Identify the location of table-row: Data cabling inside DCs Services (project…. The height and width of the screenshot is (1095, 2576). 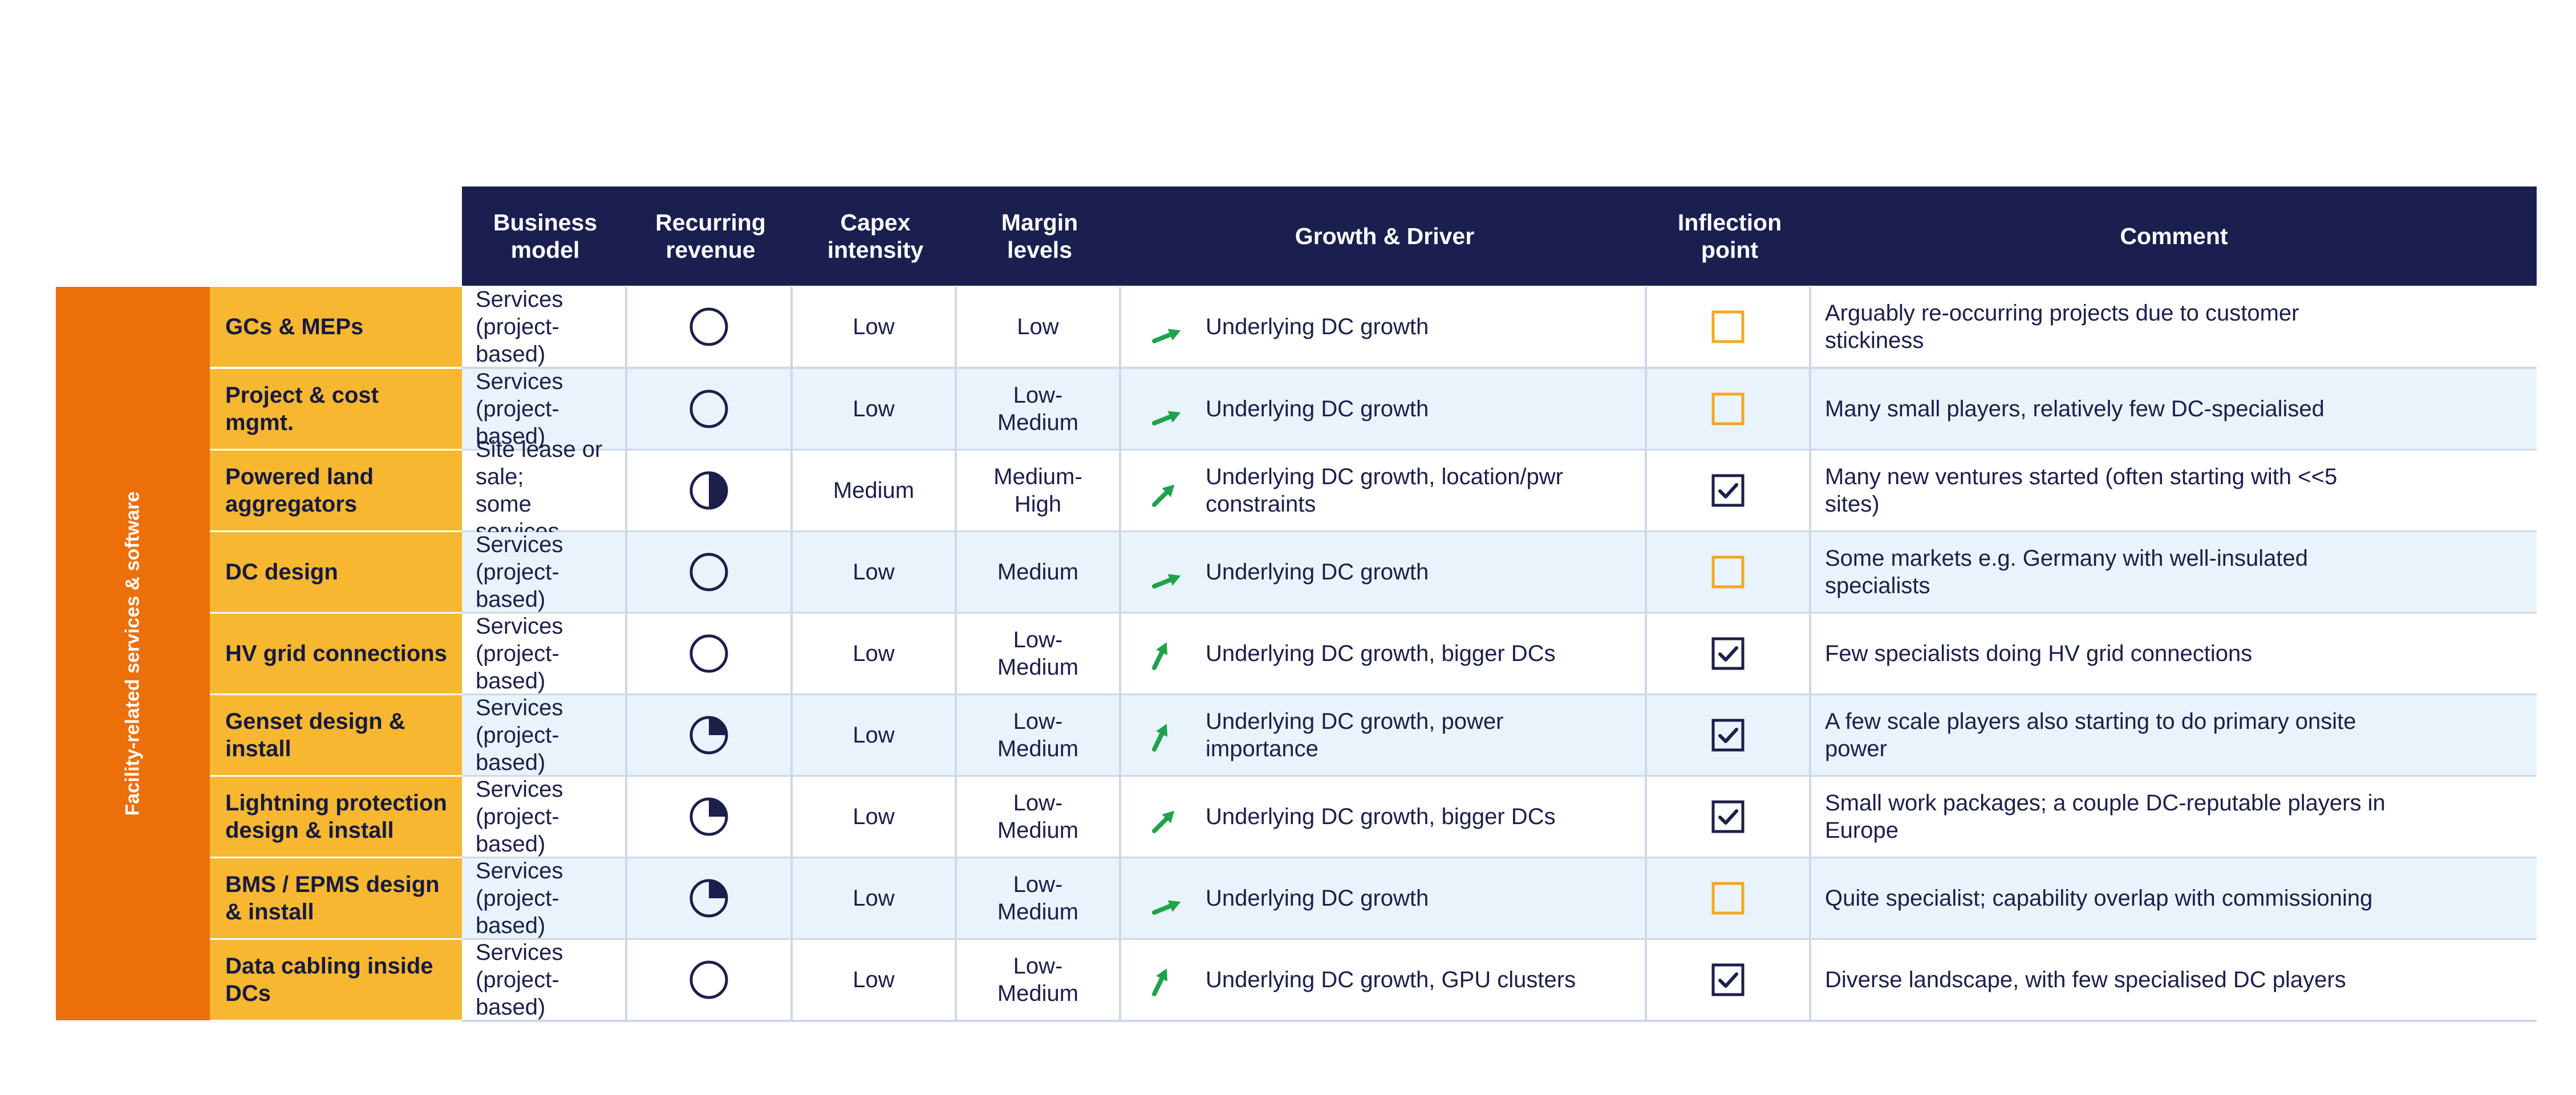
(1374, 981).